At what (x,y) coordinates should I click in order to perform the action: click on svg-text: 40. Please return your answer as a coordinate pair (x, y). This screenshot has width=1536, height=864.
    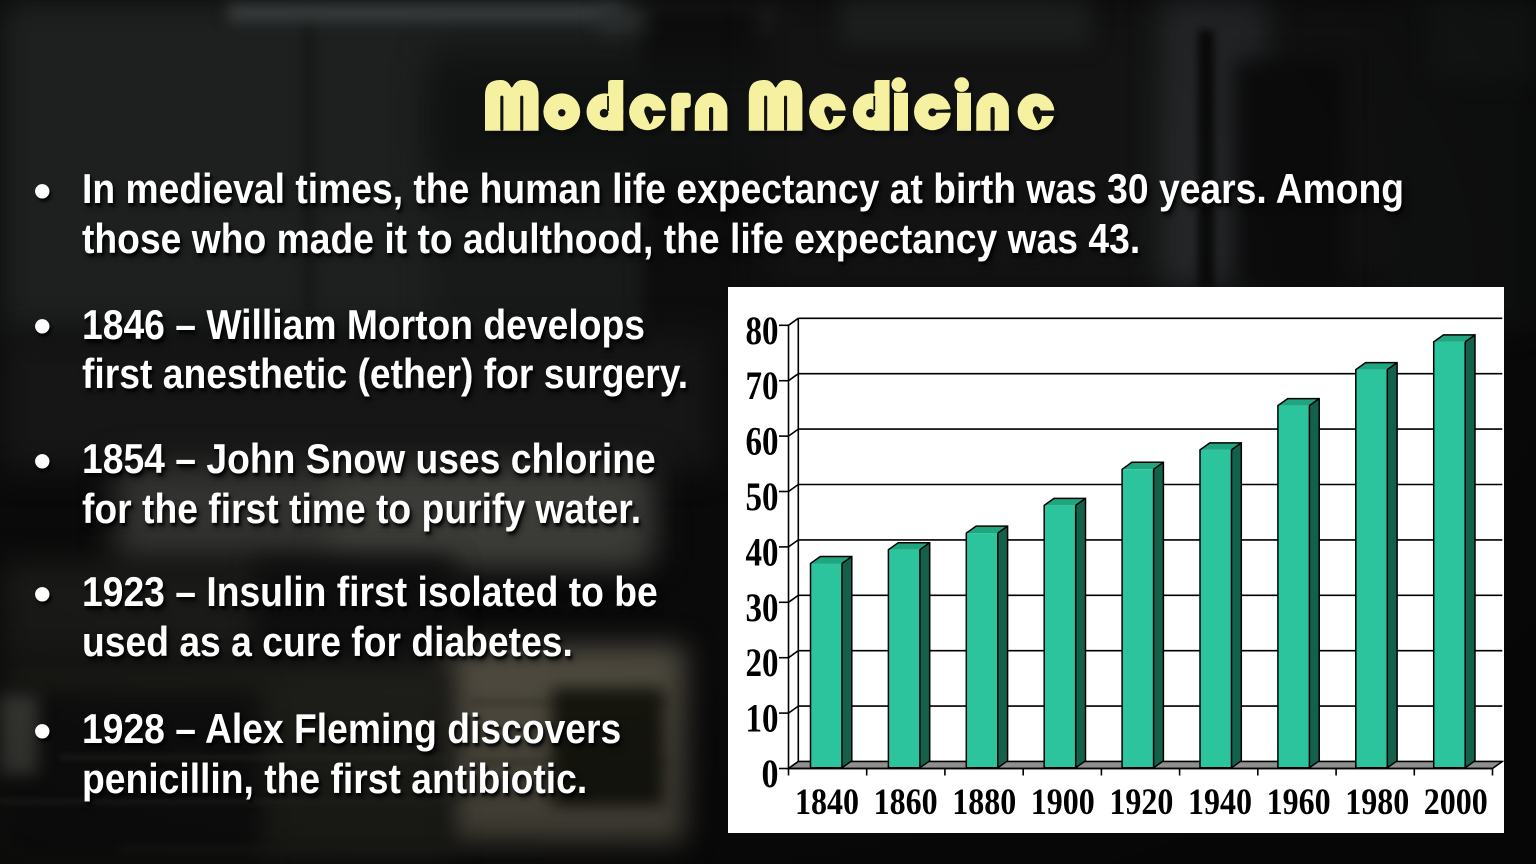
    Looking at the image, I should click on (762, 551).